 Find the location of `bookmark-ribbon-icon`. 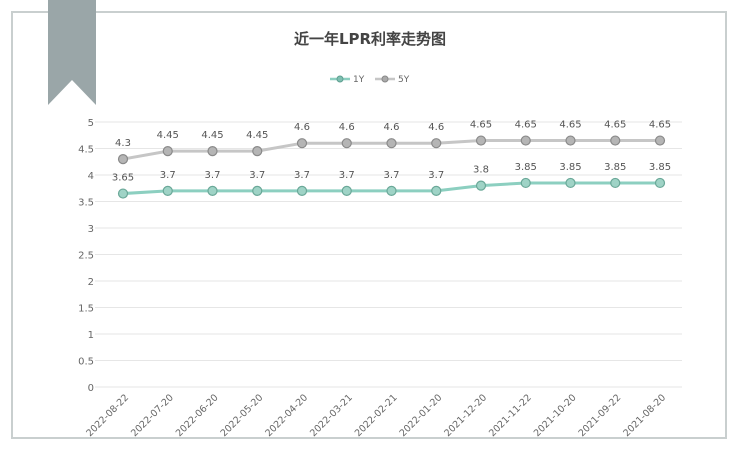

bookmark-ribbon-icon is located at coordinates (72, 52).